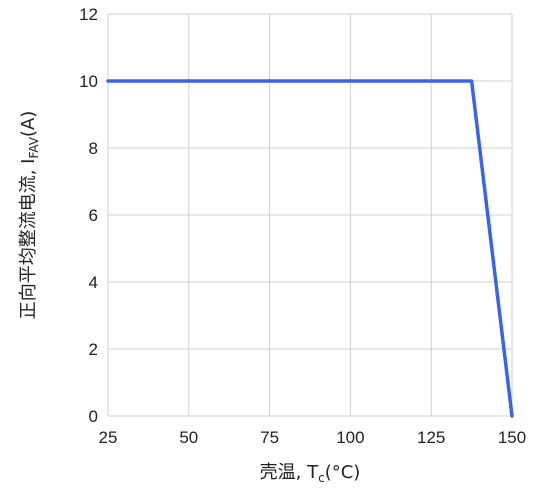 The image size is (535, 494). Describe the element at coordinates (93, 215) in the screenshot. I see `y-tick-label: 6` at that location.